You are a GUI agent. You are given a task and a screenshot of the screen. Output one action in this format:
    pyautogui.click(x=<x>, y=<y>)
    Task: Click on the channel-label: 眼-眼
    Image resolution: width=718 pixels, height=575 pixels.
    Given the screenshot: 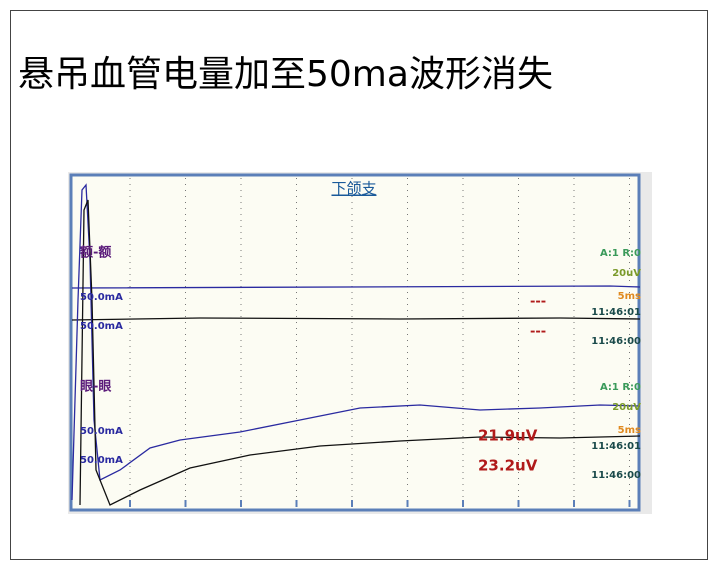 What is the action you would take?
    pyautogui.click(x=96, y=387)
    